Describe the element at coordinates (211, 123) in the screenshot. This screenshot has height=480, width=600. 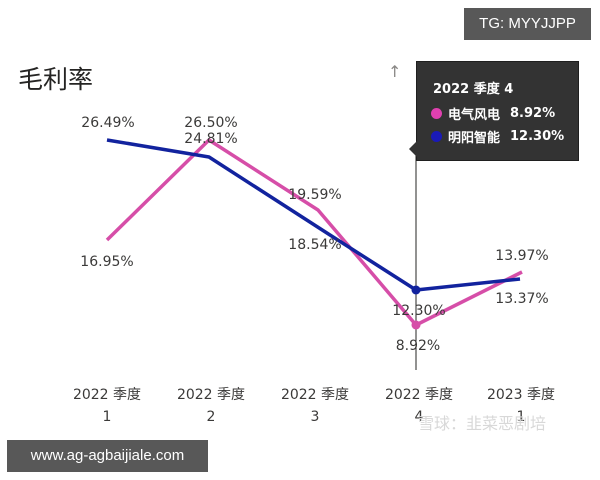
I see `label-dianqi-q2: 26.50%` at that location.